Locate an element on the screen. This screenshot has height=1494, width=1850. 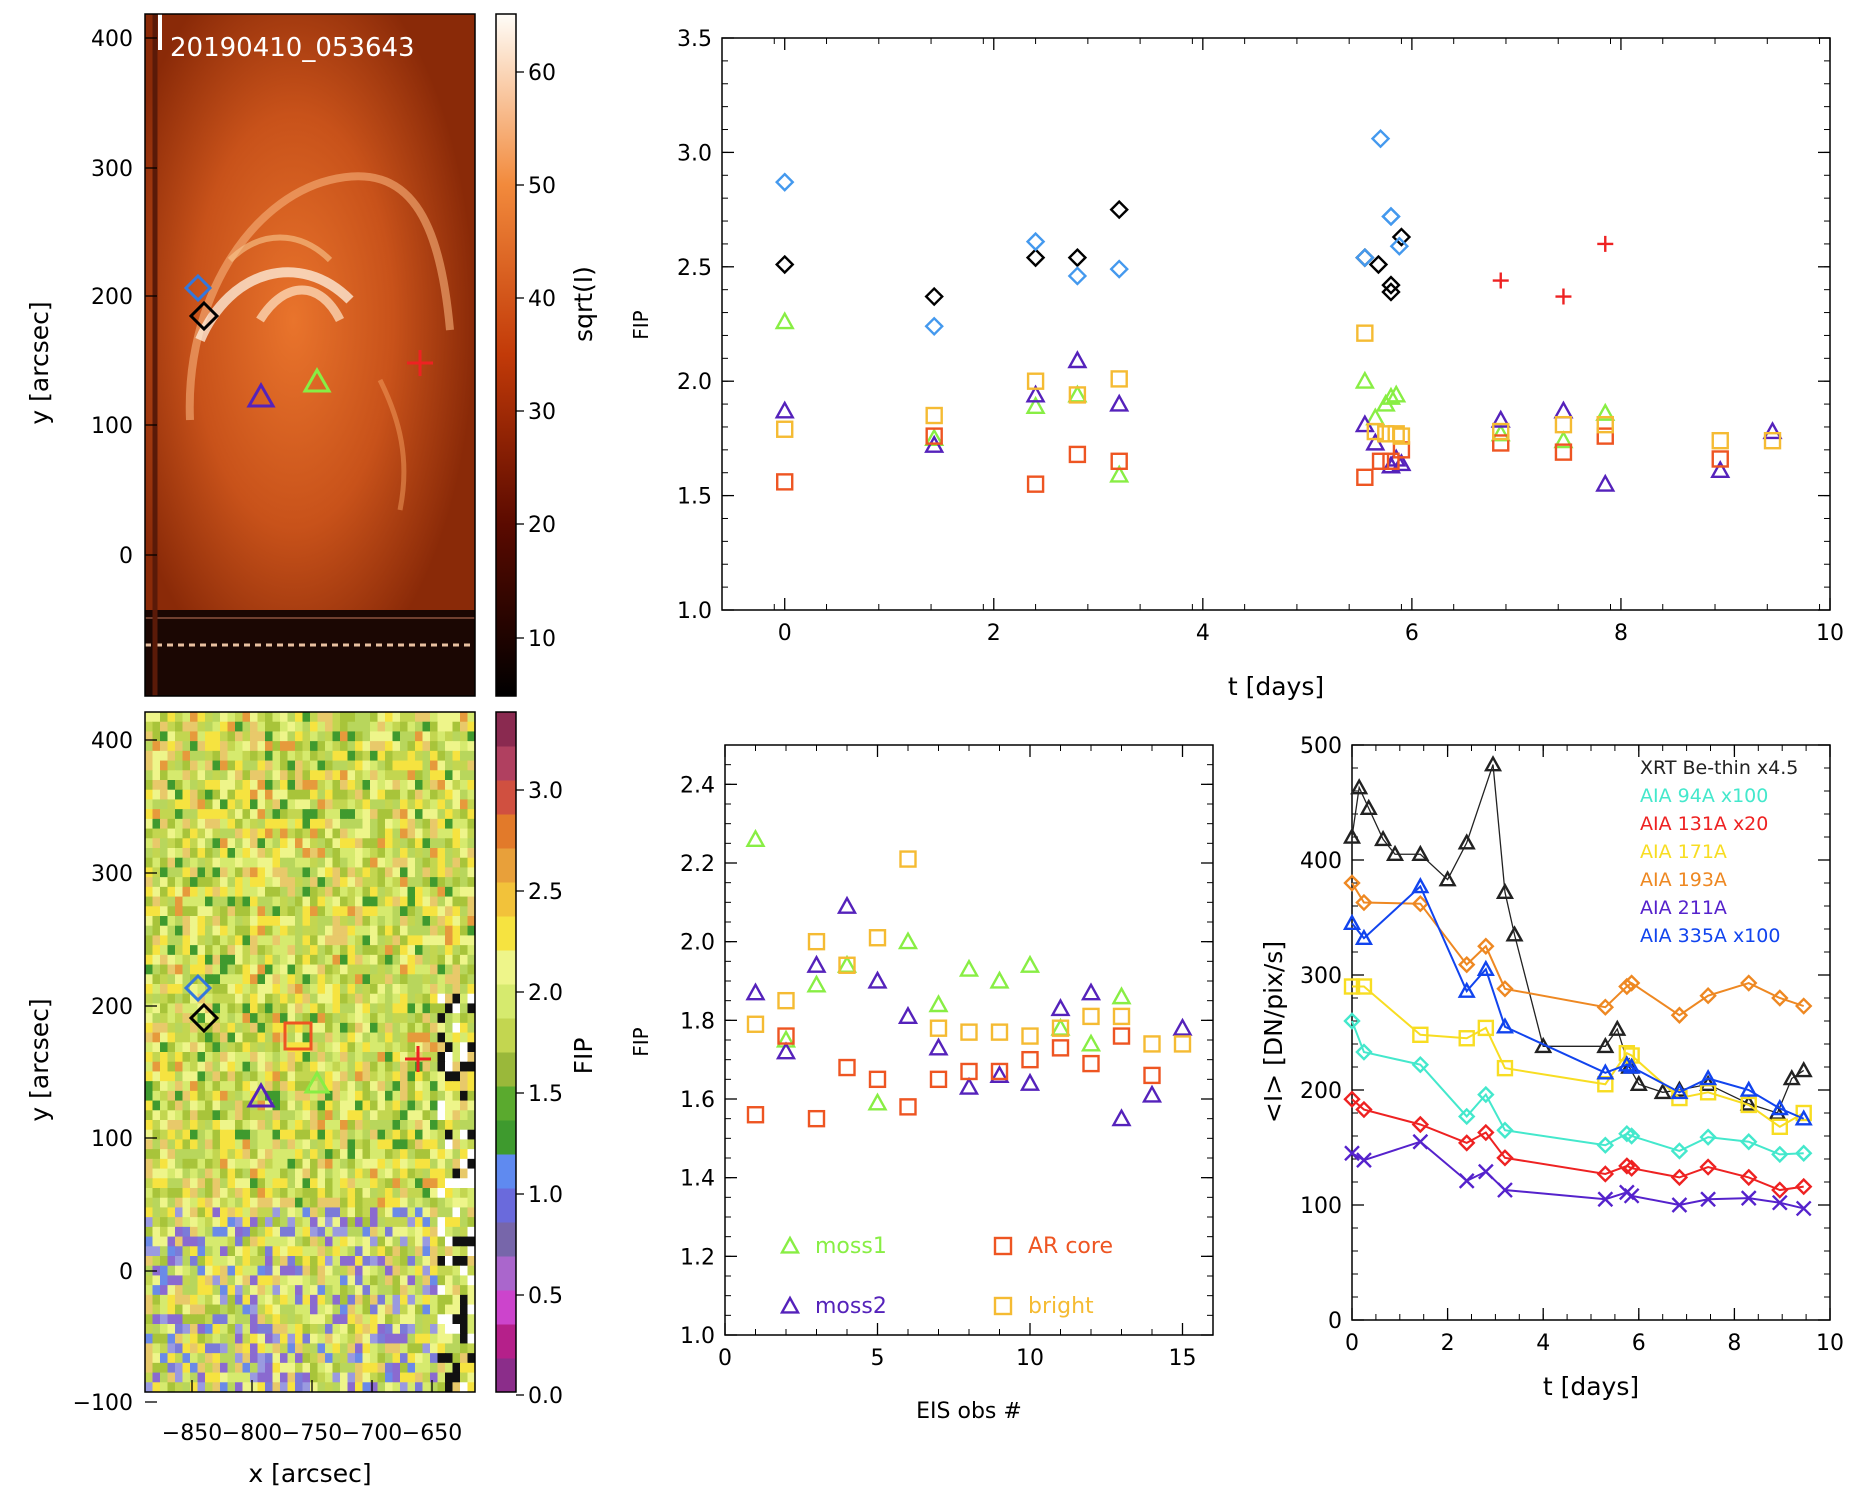
series-black-diamonds is located at coordinates (1093, 253).